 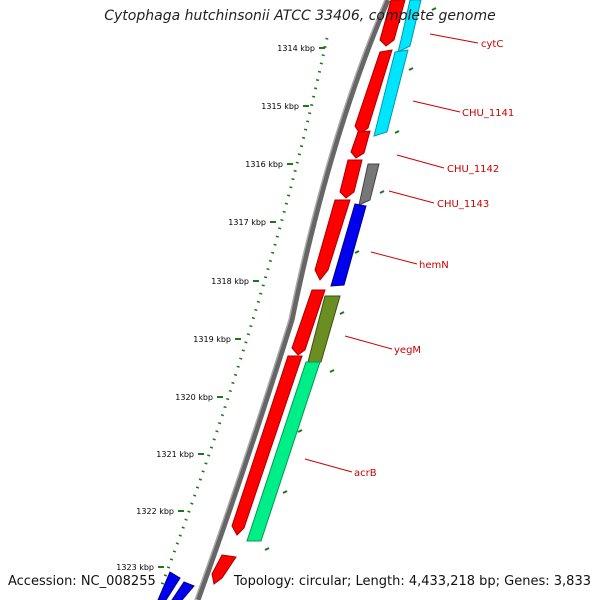 What do you see at coordinates (434, 265) in the screenshot?
I see `gene-label-hemN: hemN` at bounding box center [434, 265].